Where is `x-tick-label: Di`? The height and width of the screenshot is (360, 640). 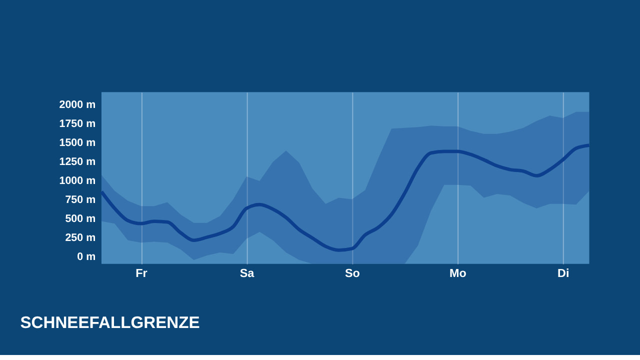
x-tick-label: Di is located at coordinates (564, 273).